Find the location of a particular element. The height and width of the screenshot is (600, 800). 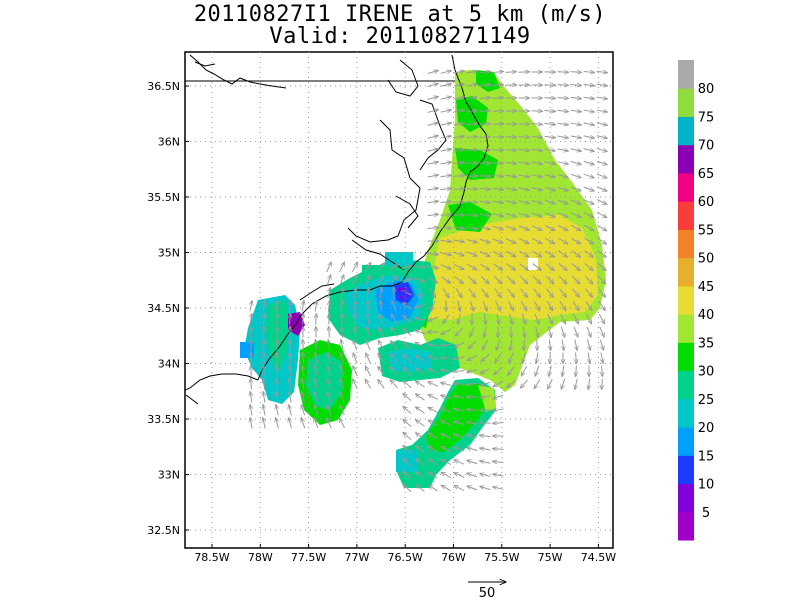

lat-tick-label: 34.5N is located at coordinates (163, 308).